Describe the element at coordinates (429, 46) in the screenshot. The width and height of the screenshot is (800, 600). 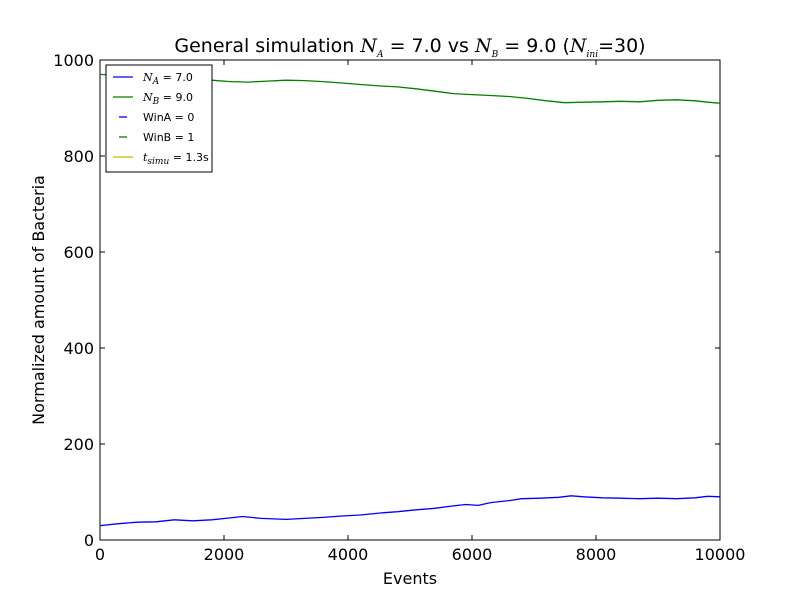
I see `title-na-value: = 7.0 vs` at that location.